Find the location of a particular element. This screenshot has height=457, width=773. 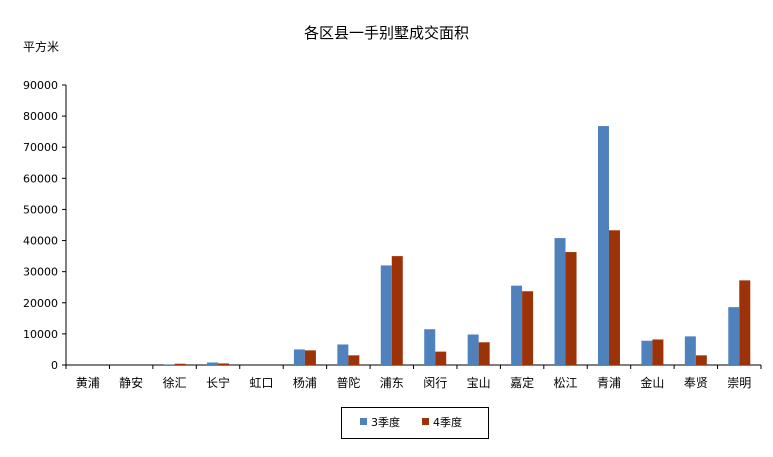

legend-item-series-0: 3季度 is located at coordinates (380, 423).